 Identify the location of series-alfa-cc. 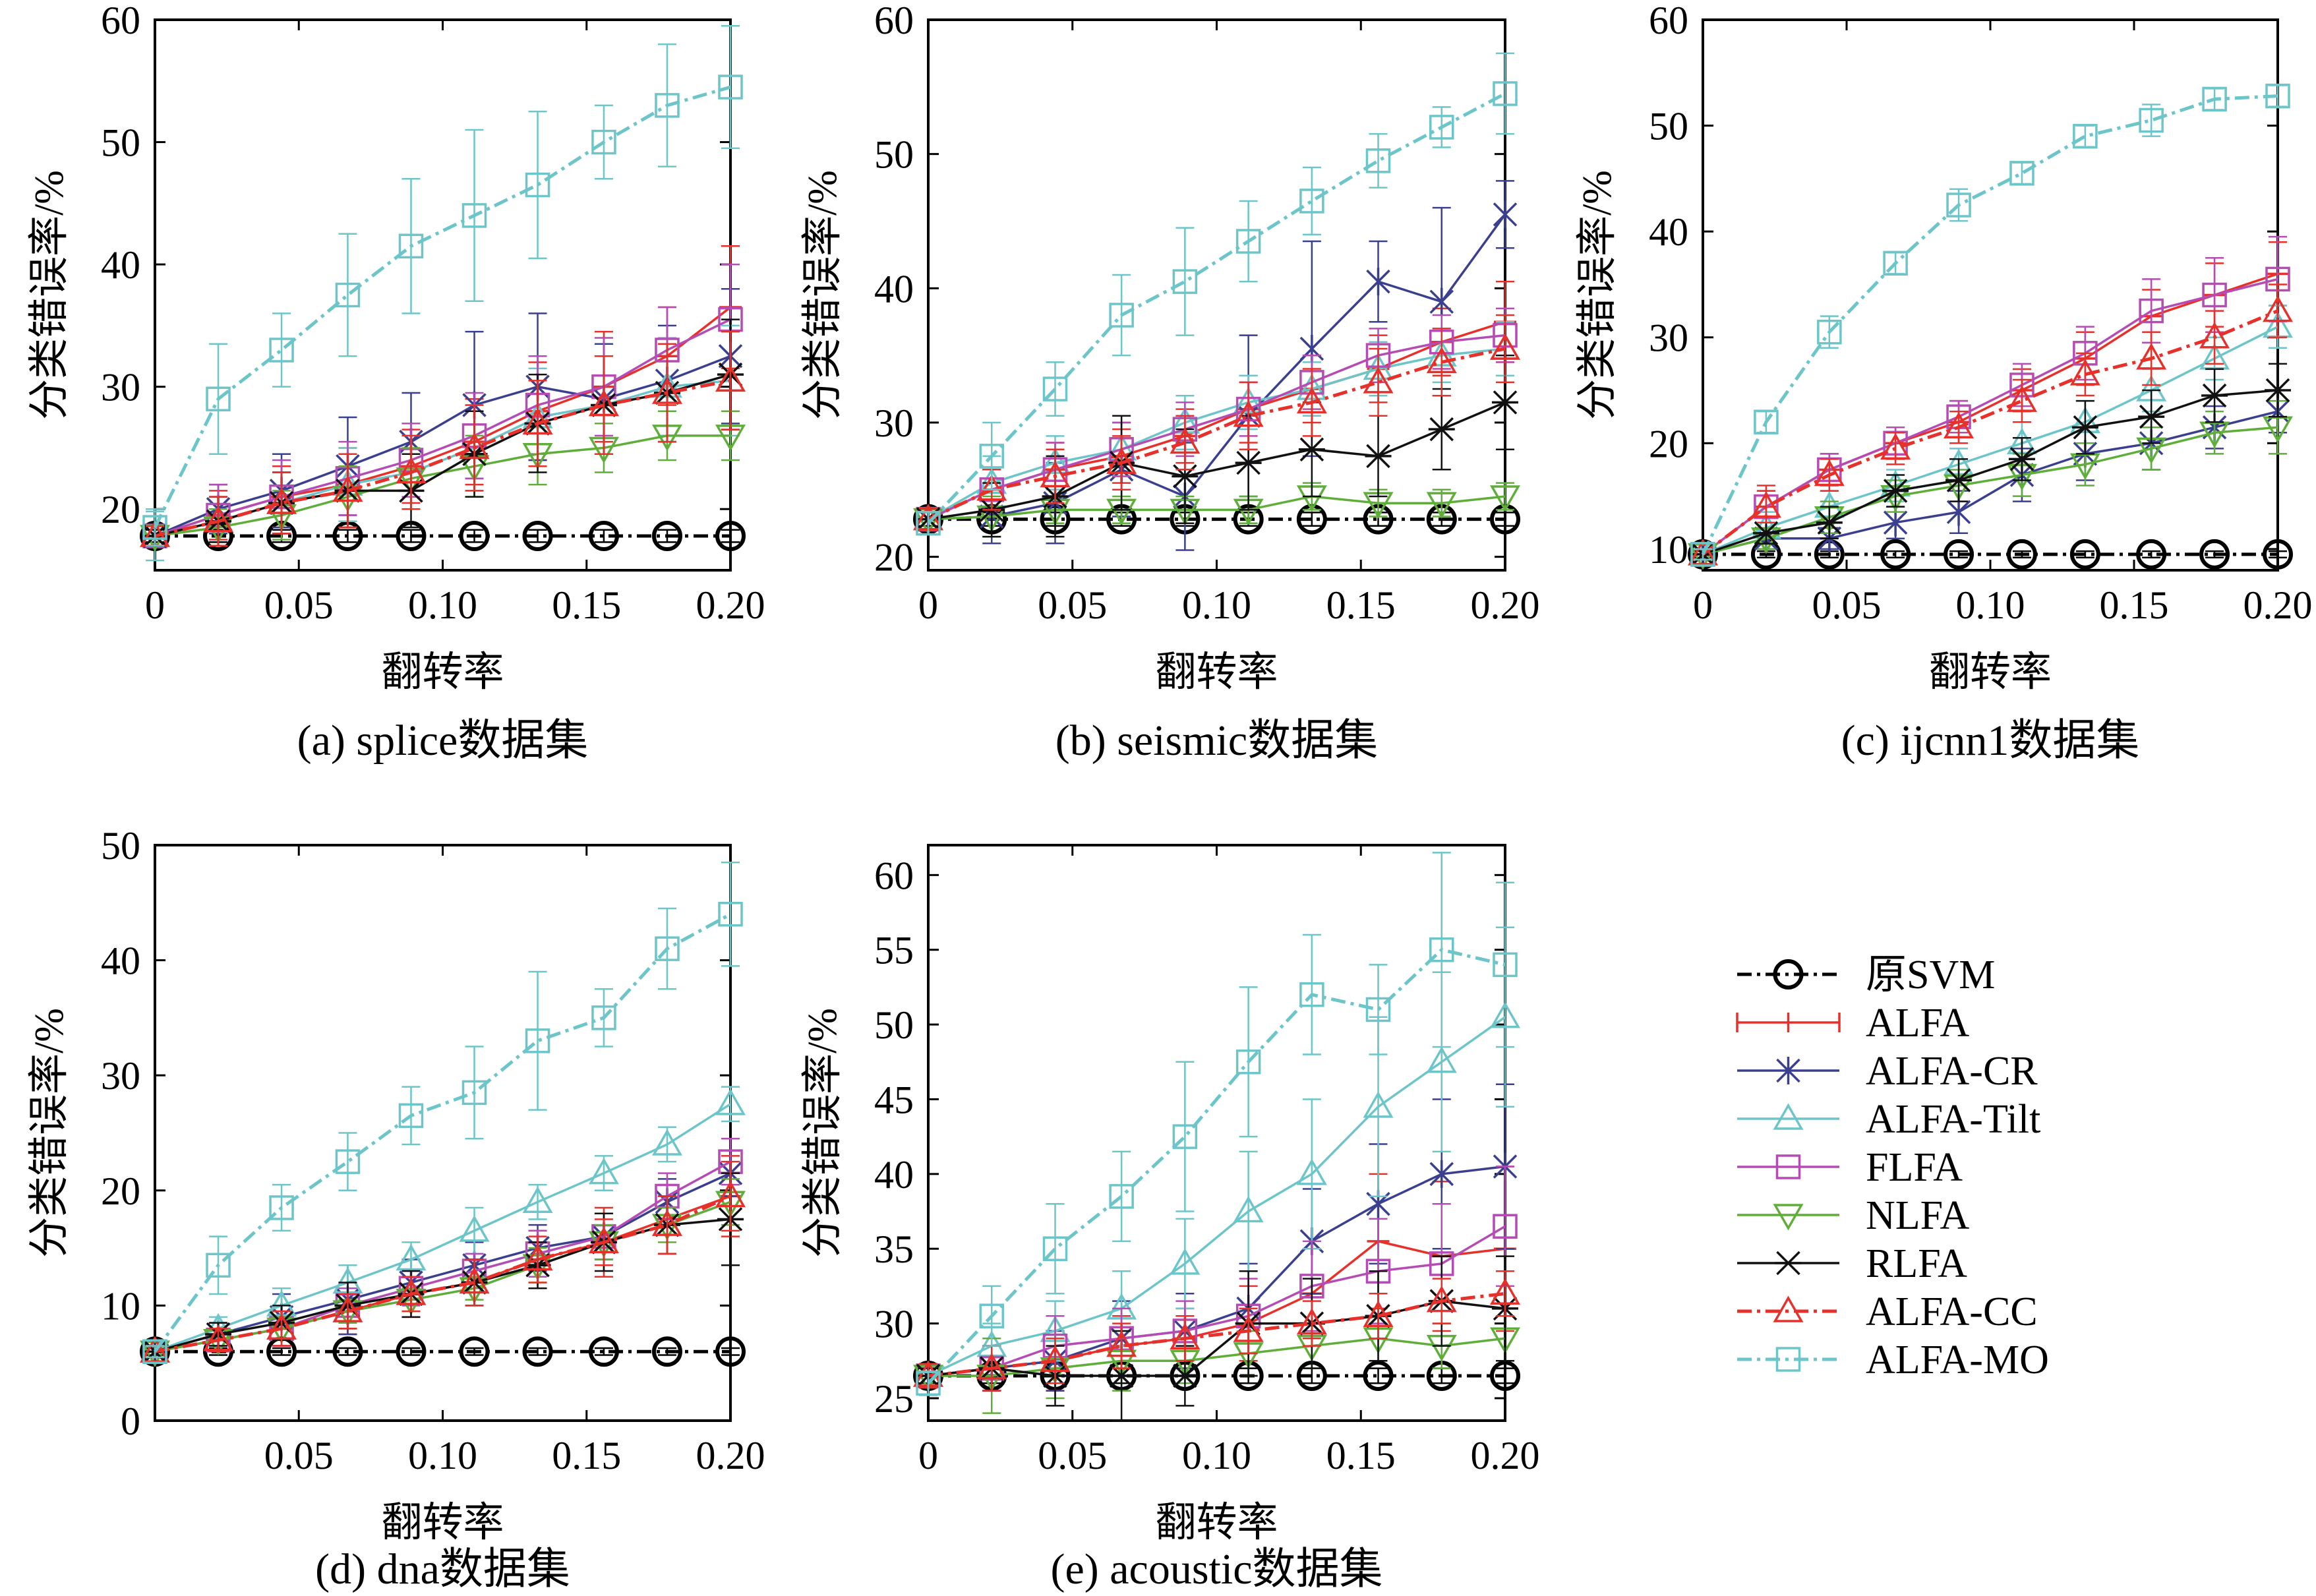
(442, 1262).